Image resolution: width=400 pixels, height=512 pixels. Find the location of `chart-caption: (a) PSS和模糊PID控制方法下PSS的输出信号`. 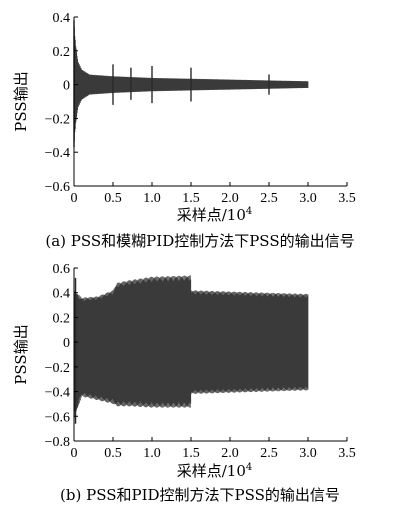

chart-caption: (a) PSS和模糊PID控制方法下PSS的输出信号 is located at coordinates (199, 241).